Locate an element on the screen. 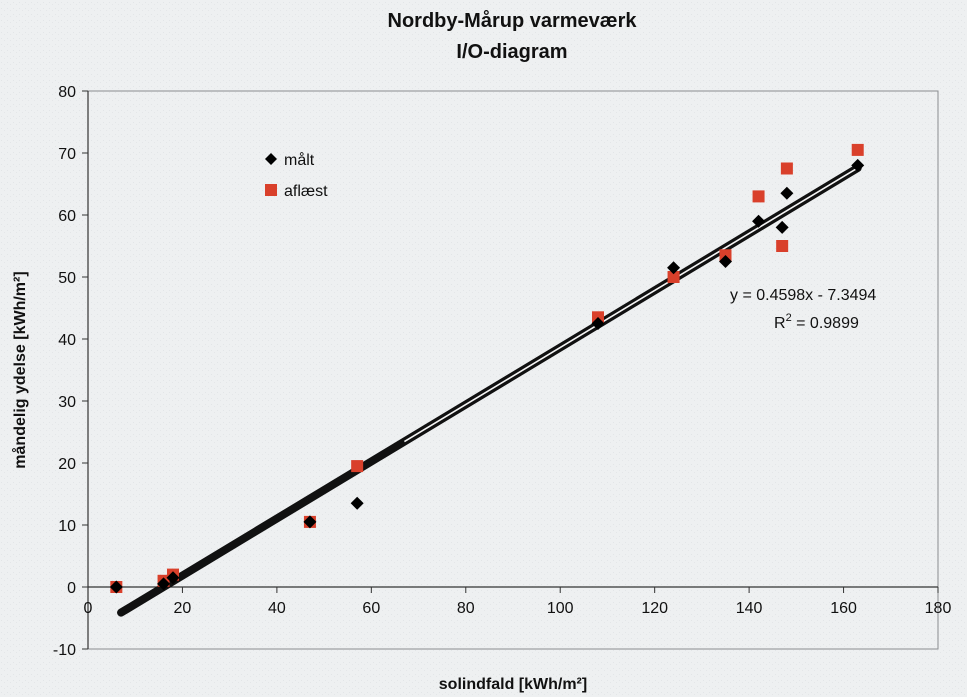  x-tick-label: 20 is located at coordinates (183, 608).